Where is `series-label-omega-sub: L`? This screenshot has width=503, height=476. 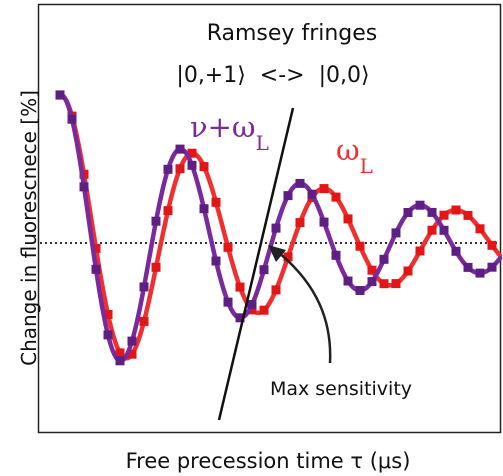 series-label-omega-sub: L is located at coordinates (366, 166).